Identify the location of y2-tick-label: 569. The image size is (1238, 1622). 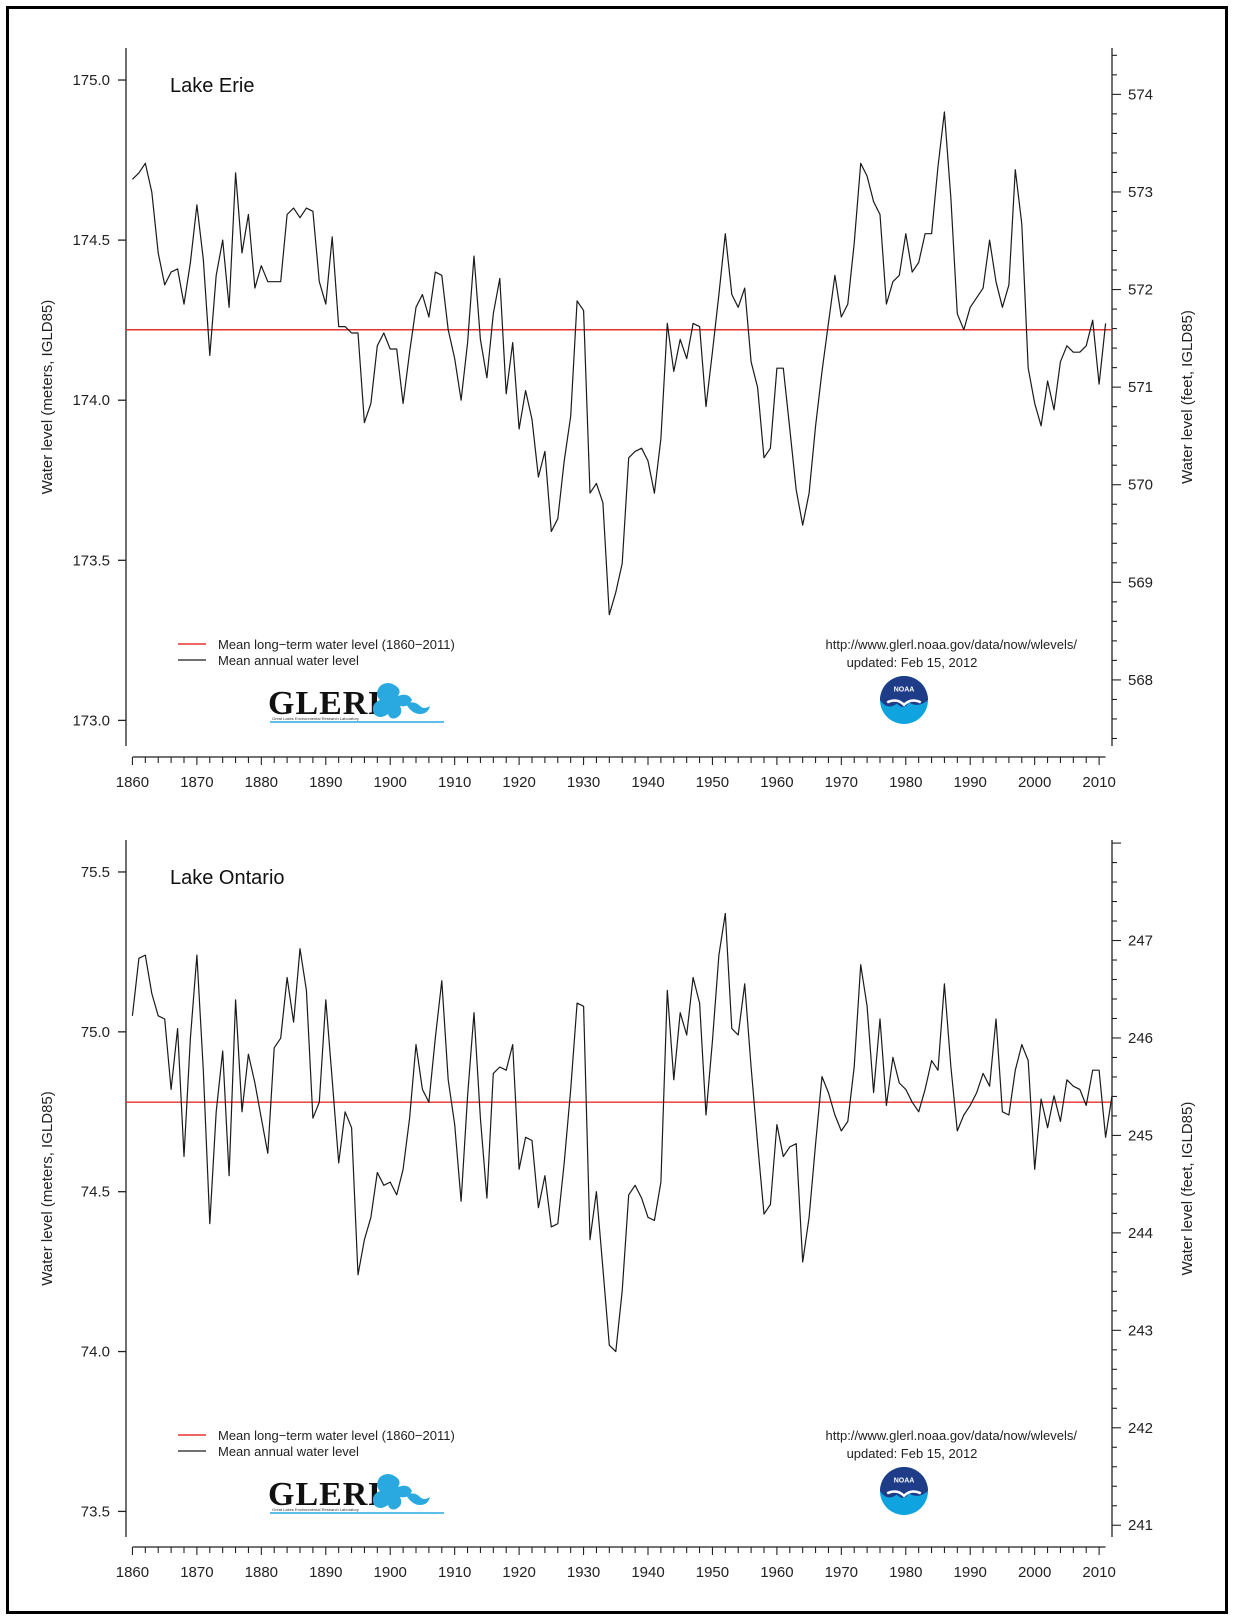
(1140, 582).